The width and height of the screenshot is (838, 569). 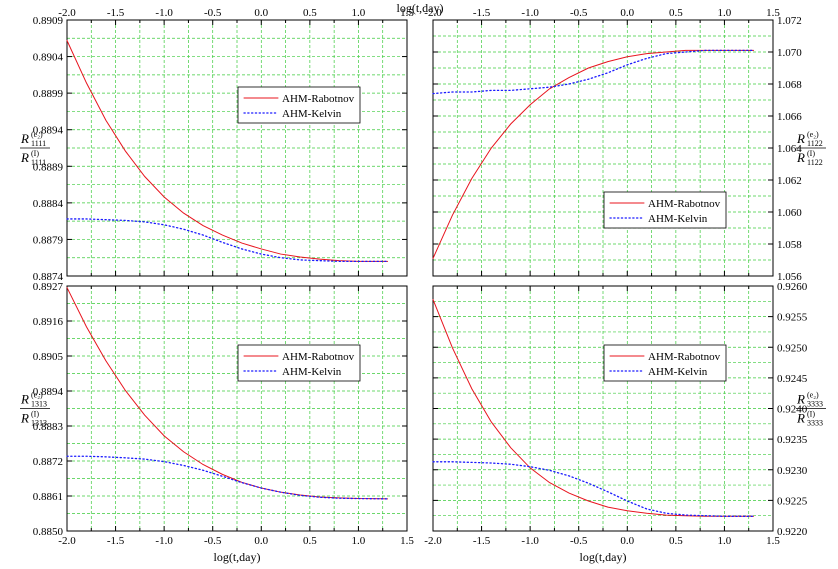 What do you see at coordinates (792, 287) in the screenshot?
I see `y-tick-label: 0.9260` at bounding box center [792, 287].